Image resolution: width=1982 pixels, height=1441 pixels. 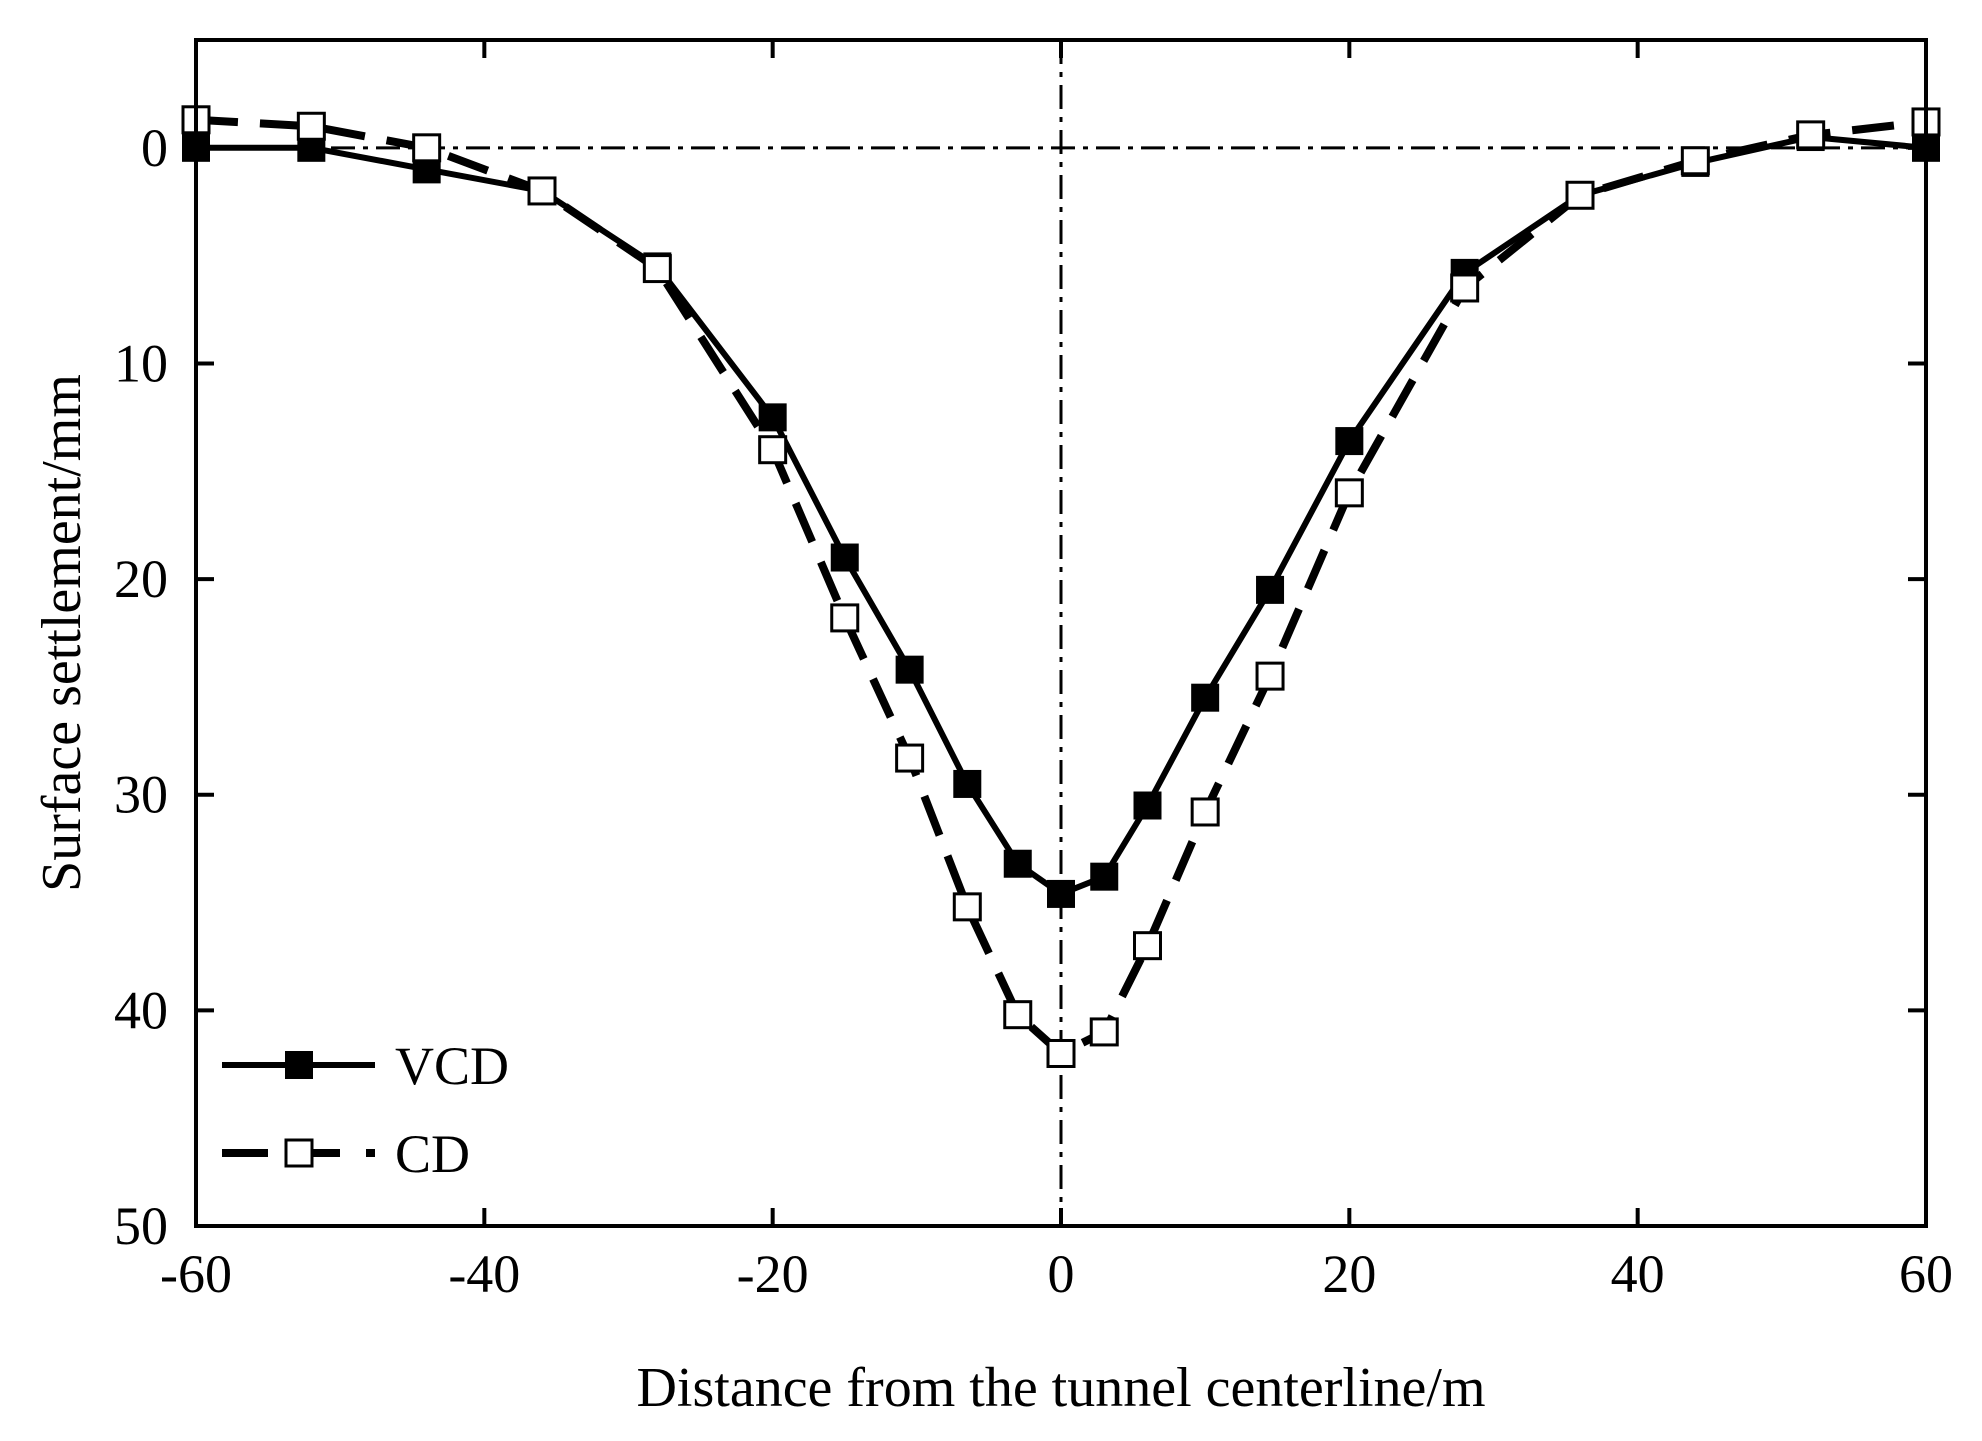 What do you see at coordinates (484, 1274) in the screenshot?
I see `x-tick-label: -40` at bounding box center [484, 1274].